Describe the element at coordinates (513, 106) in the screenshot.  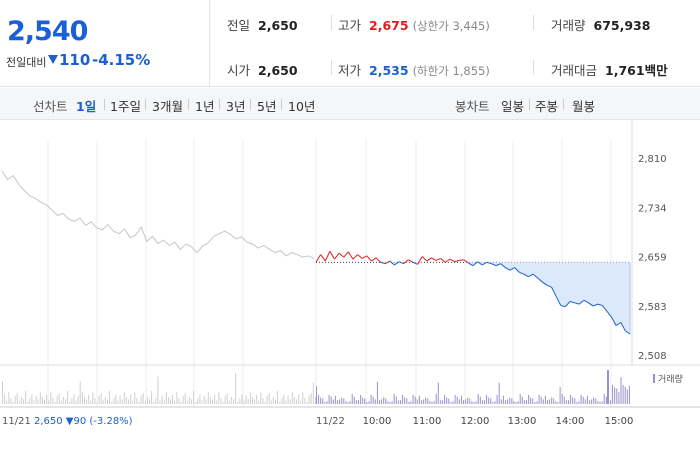
I see `tab-daily-candle: 일봉` at that location.